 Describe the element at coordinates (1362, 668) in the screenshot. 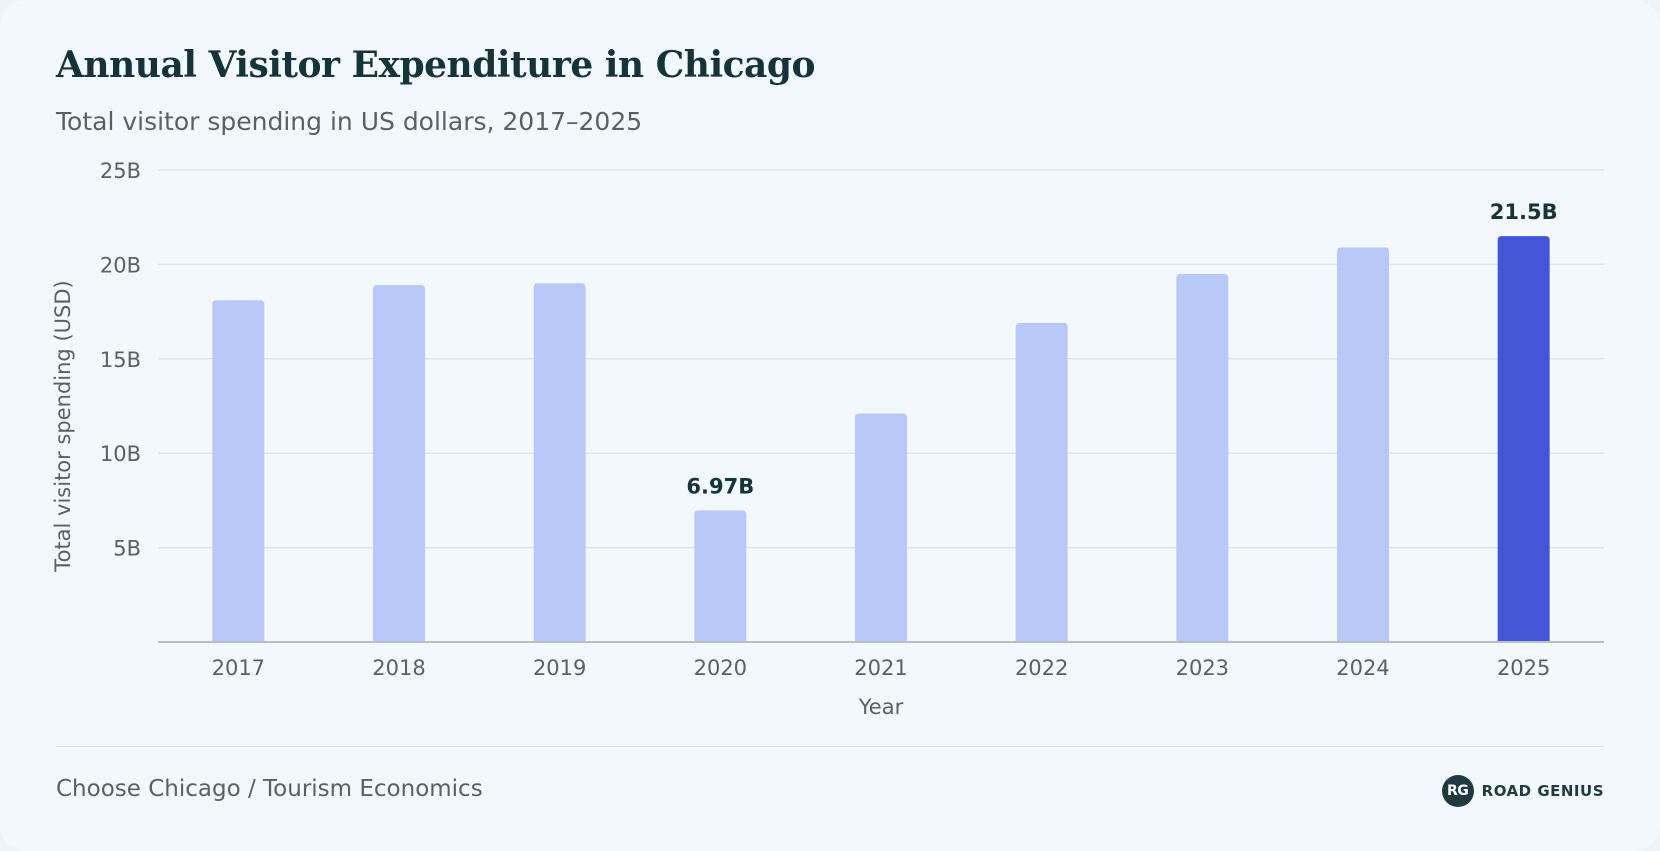

I see `x-tick-label: 2024` at that location.